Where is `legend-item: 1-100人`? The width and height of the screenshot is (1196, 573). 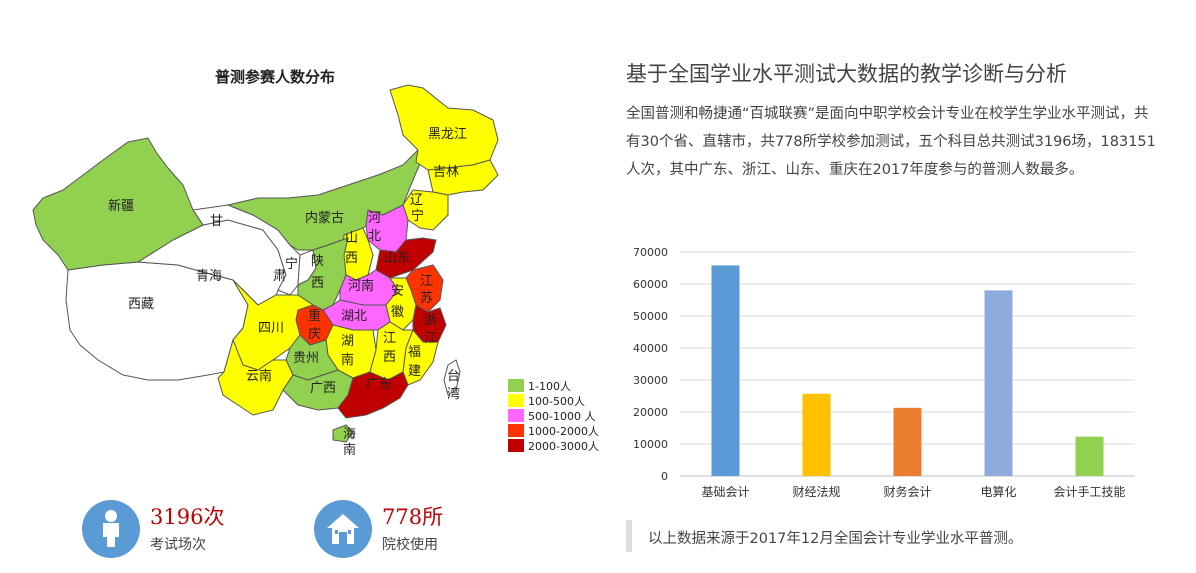
legend-item: 1-100人 is located at coordinates (553, 385).